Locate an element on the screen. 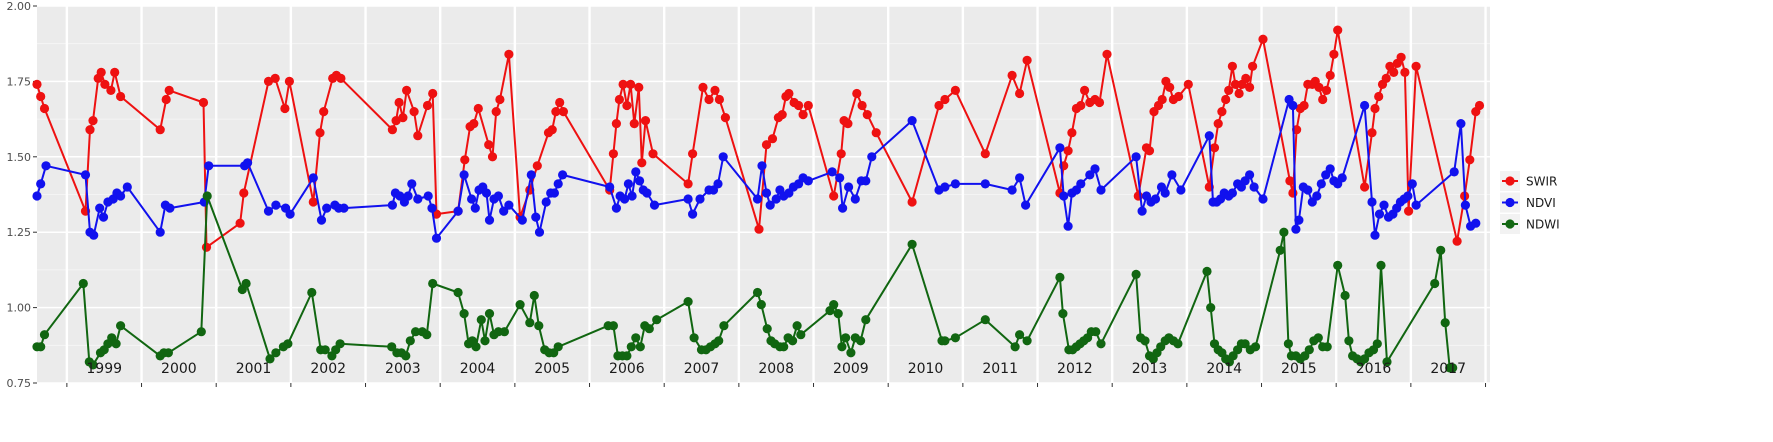 The height and width of the screenshot is (442, 1773). year-label: 2015 is located at coordinates (1299, 369).